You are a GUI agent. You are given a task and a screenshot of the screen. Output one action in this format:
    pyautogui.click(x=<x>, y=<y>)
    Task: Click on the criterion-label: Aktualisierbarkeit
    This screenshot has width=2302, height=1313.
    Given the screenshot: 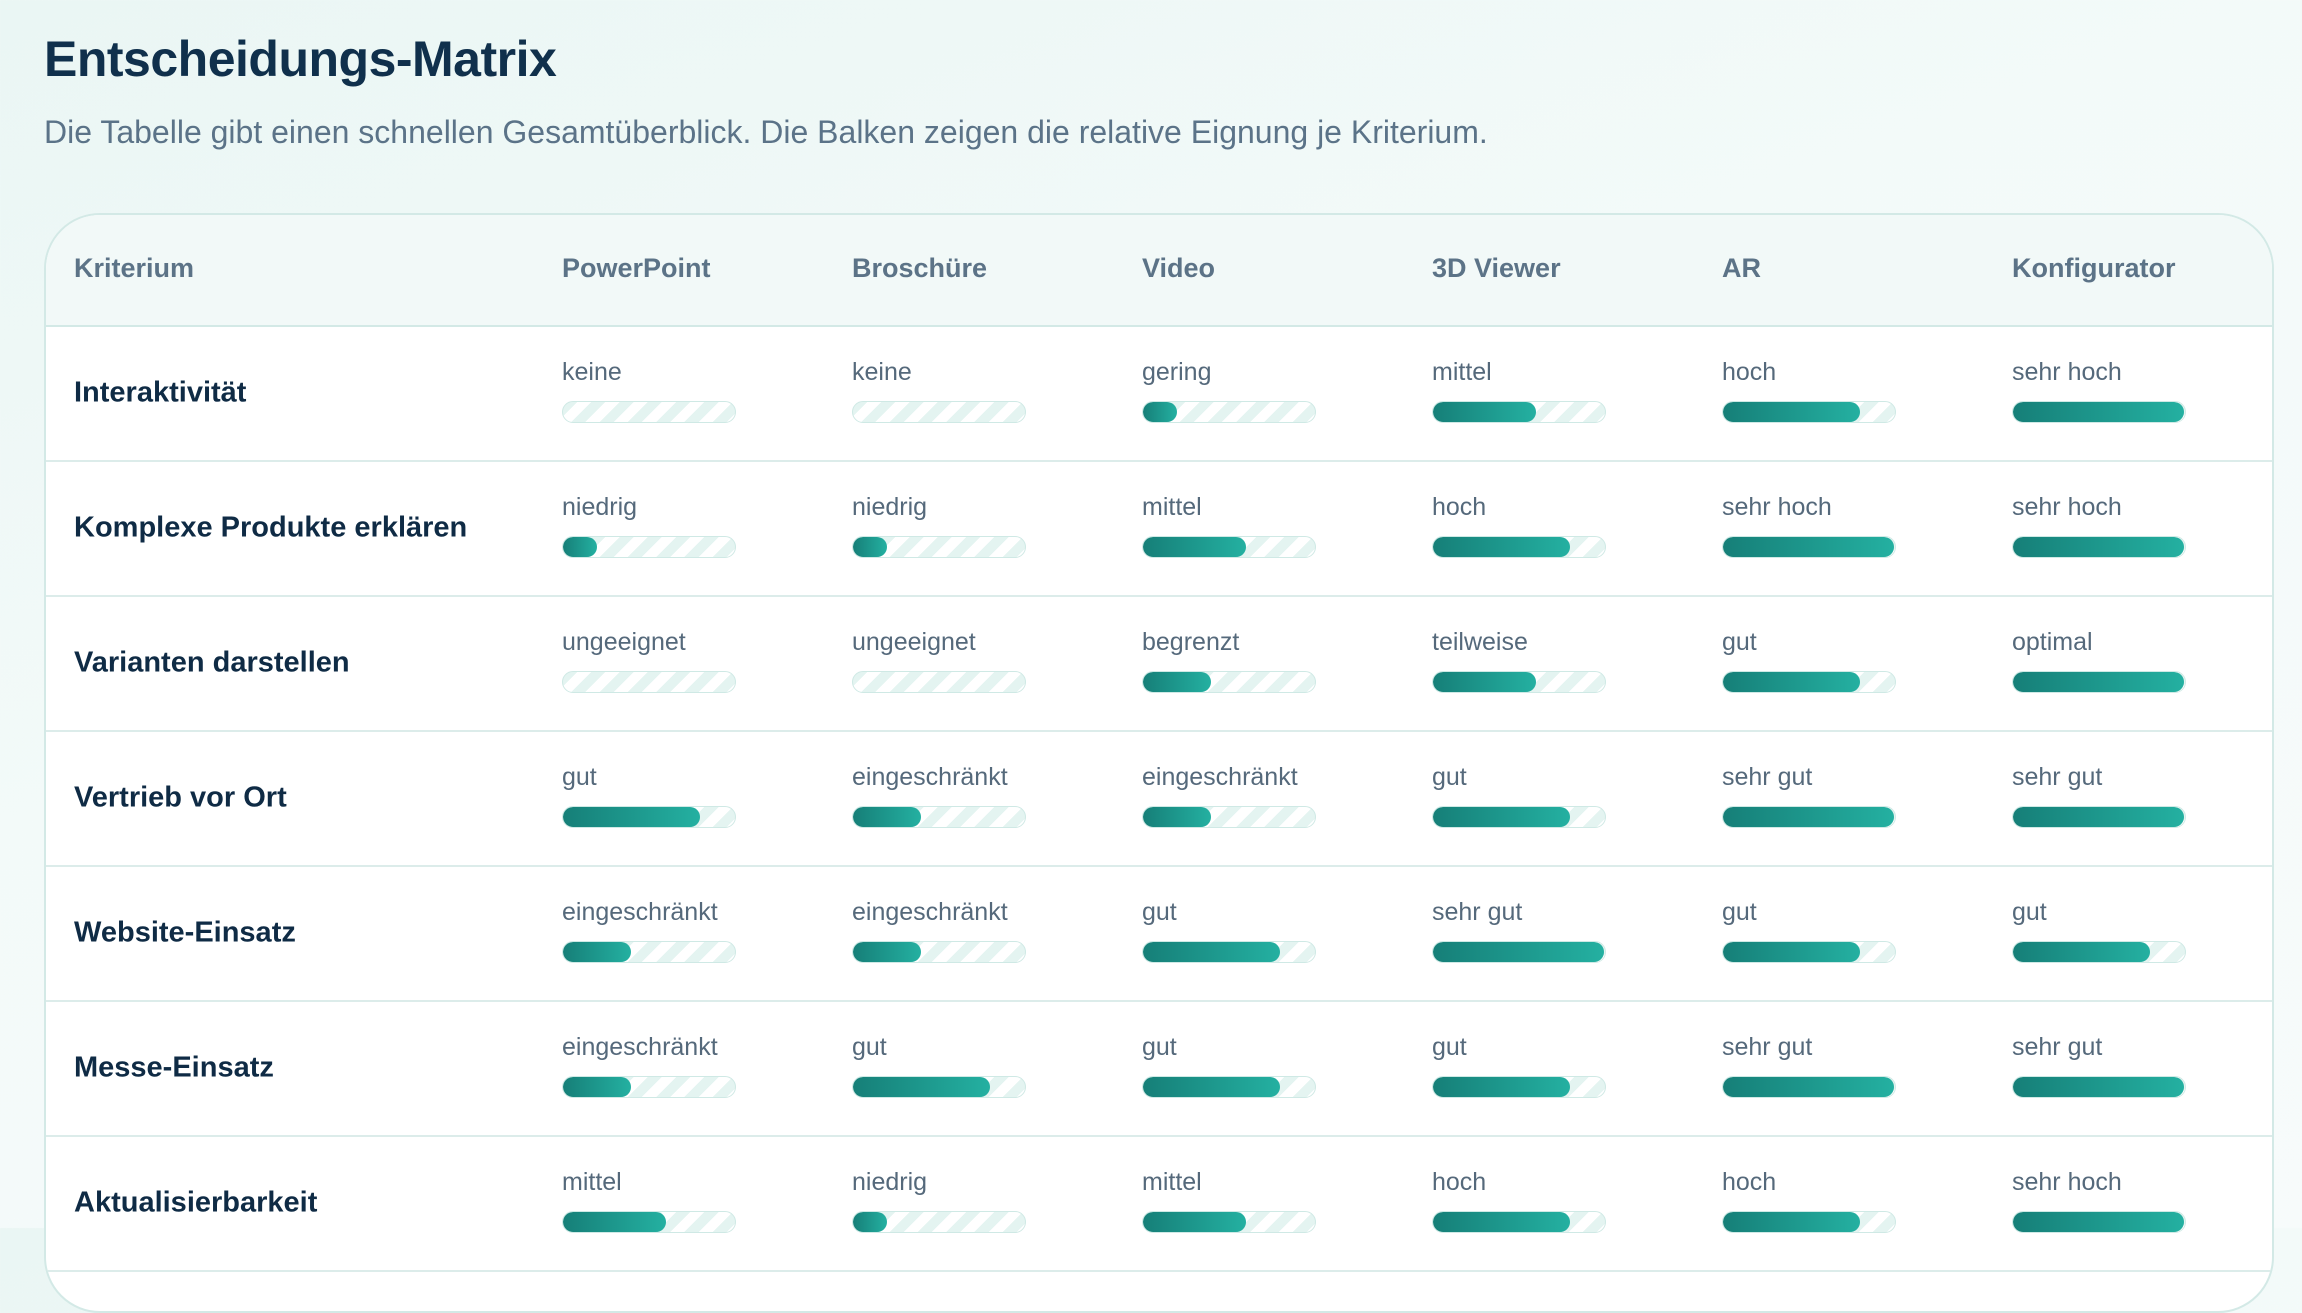 What is the action you would take?
    pyautogui.click(x=196, y=1202)
    